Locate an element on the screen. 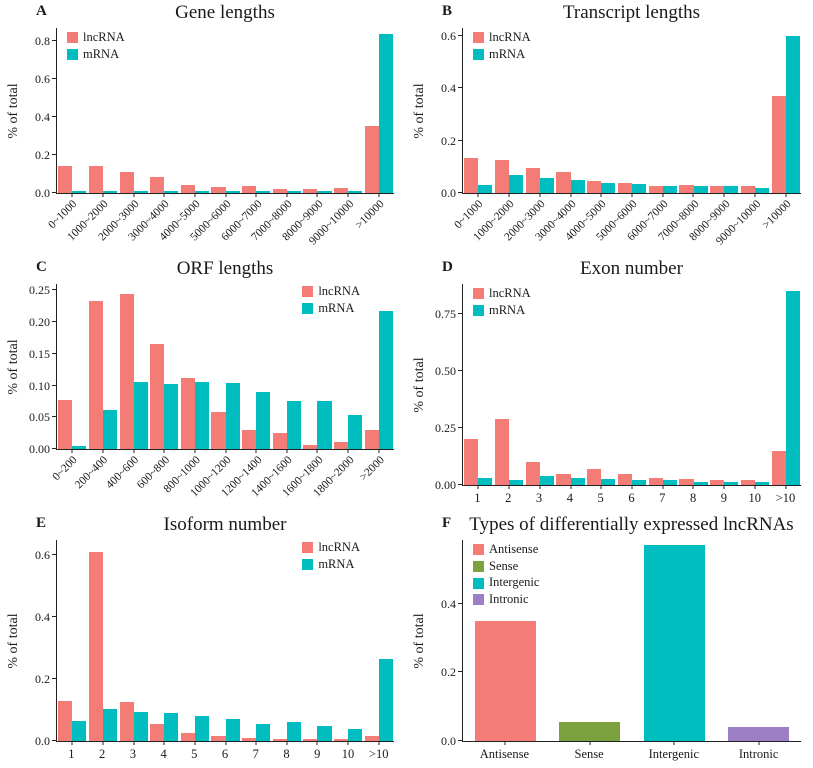 This screenshot has height=768, width=813. legend-label: mRNA is located at coordinates (336, 307).